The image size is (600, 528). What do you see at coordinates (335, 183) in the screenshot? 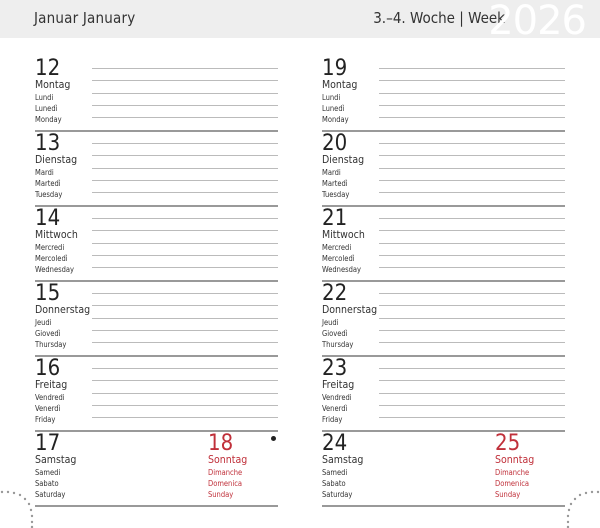
I see `day-name-it: Martedì` at bounding box center [335, 183].